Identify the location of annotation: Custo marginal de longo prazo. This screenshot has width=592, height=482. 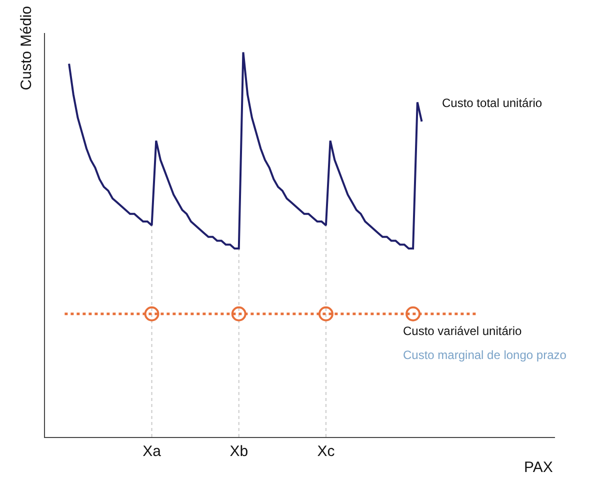
(485, 355).